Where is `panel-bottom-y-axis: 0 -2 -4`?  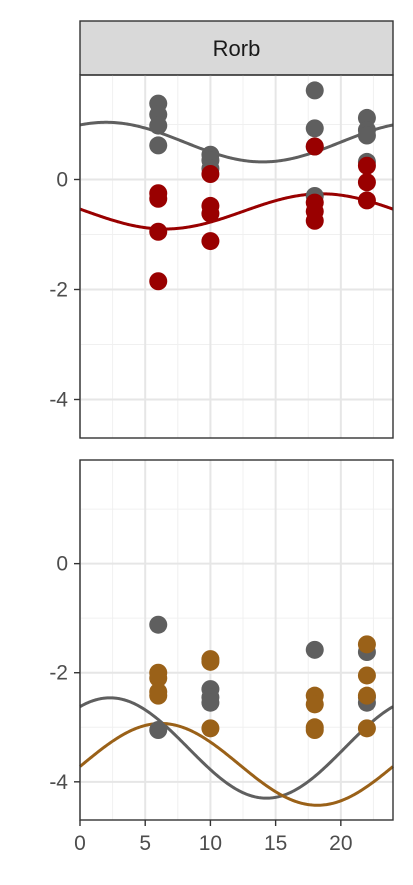
panel-bottom-y-axis: 0 -2 -4 is located at coordinates (64, 673).